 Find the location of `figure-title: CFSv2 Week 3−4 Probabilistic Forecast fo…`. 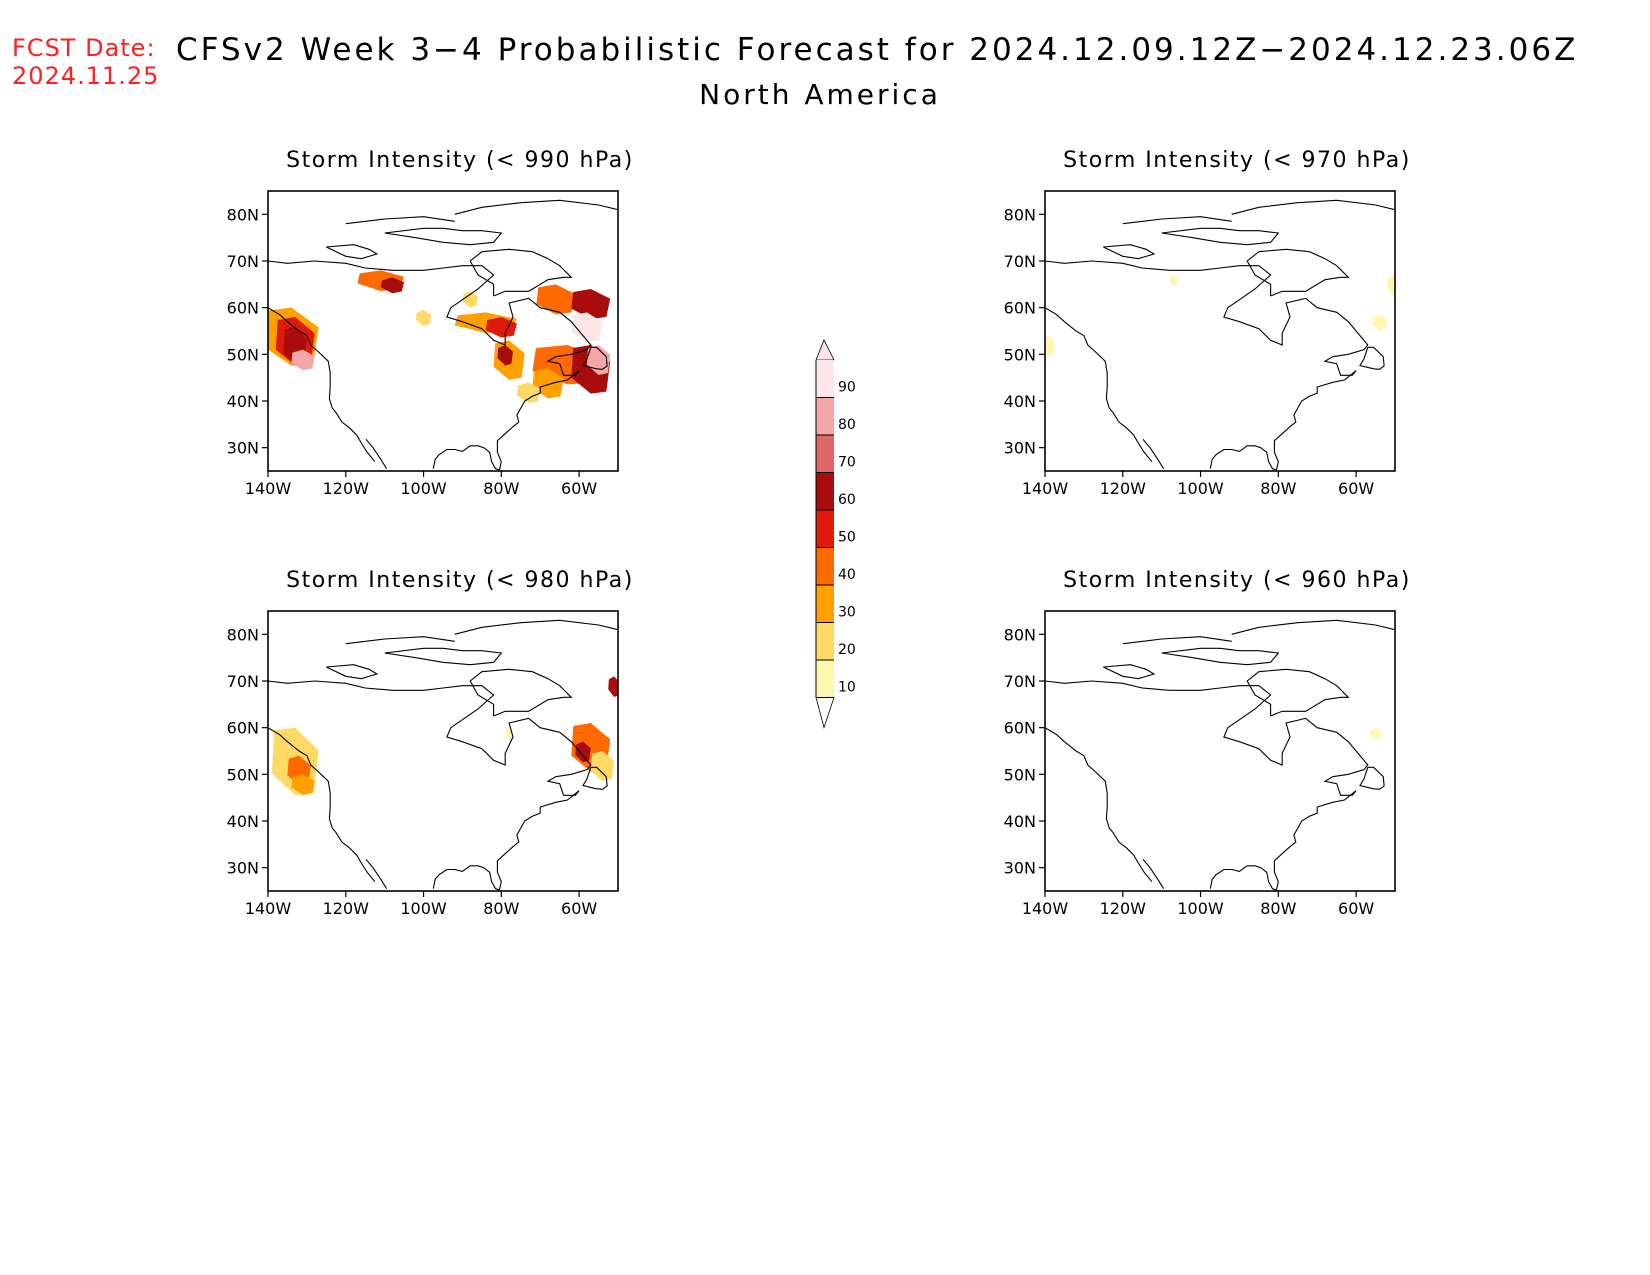

figure-title: CFSv2 Week 3−4 Probabilistic Forecast fo… is located at coordinates (877, 50).